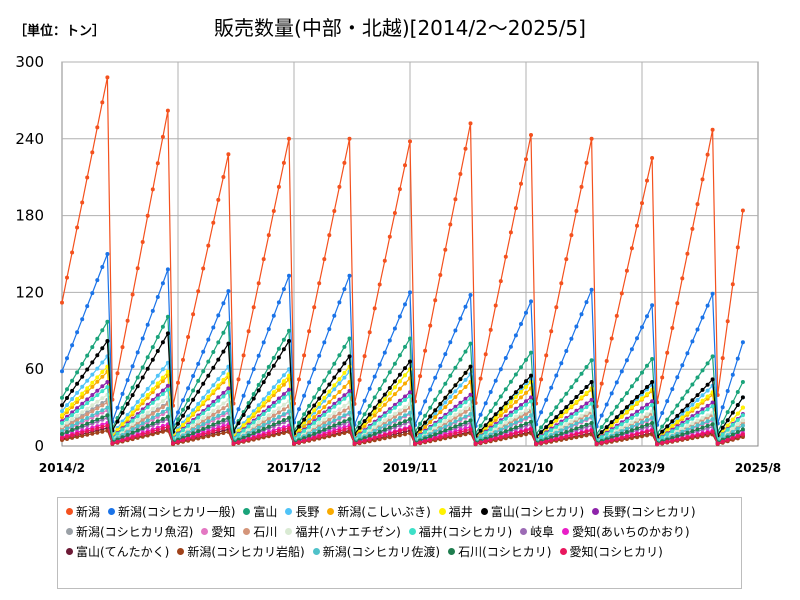 Image resolution: width=800 pixels, height=600 pixels. What do you see at coordinates (465, 532) in the screenshot?
I see `legend-label: 福井(コシヒカリ)` at bounding box center [465, 532].